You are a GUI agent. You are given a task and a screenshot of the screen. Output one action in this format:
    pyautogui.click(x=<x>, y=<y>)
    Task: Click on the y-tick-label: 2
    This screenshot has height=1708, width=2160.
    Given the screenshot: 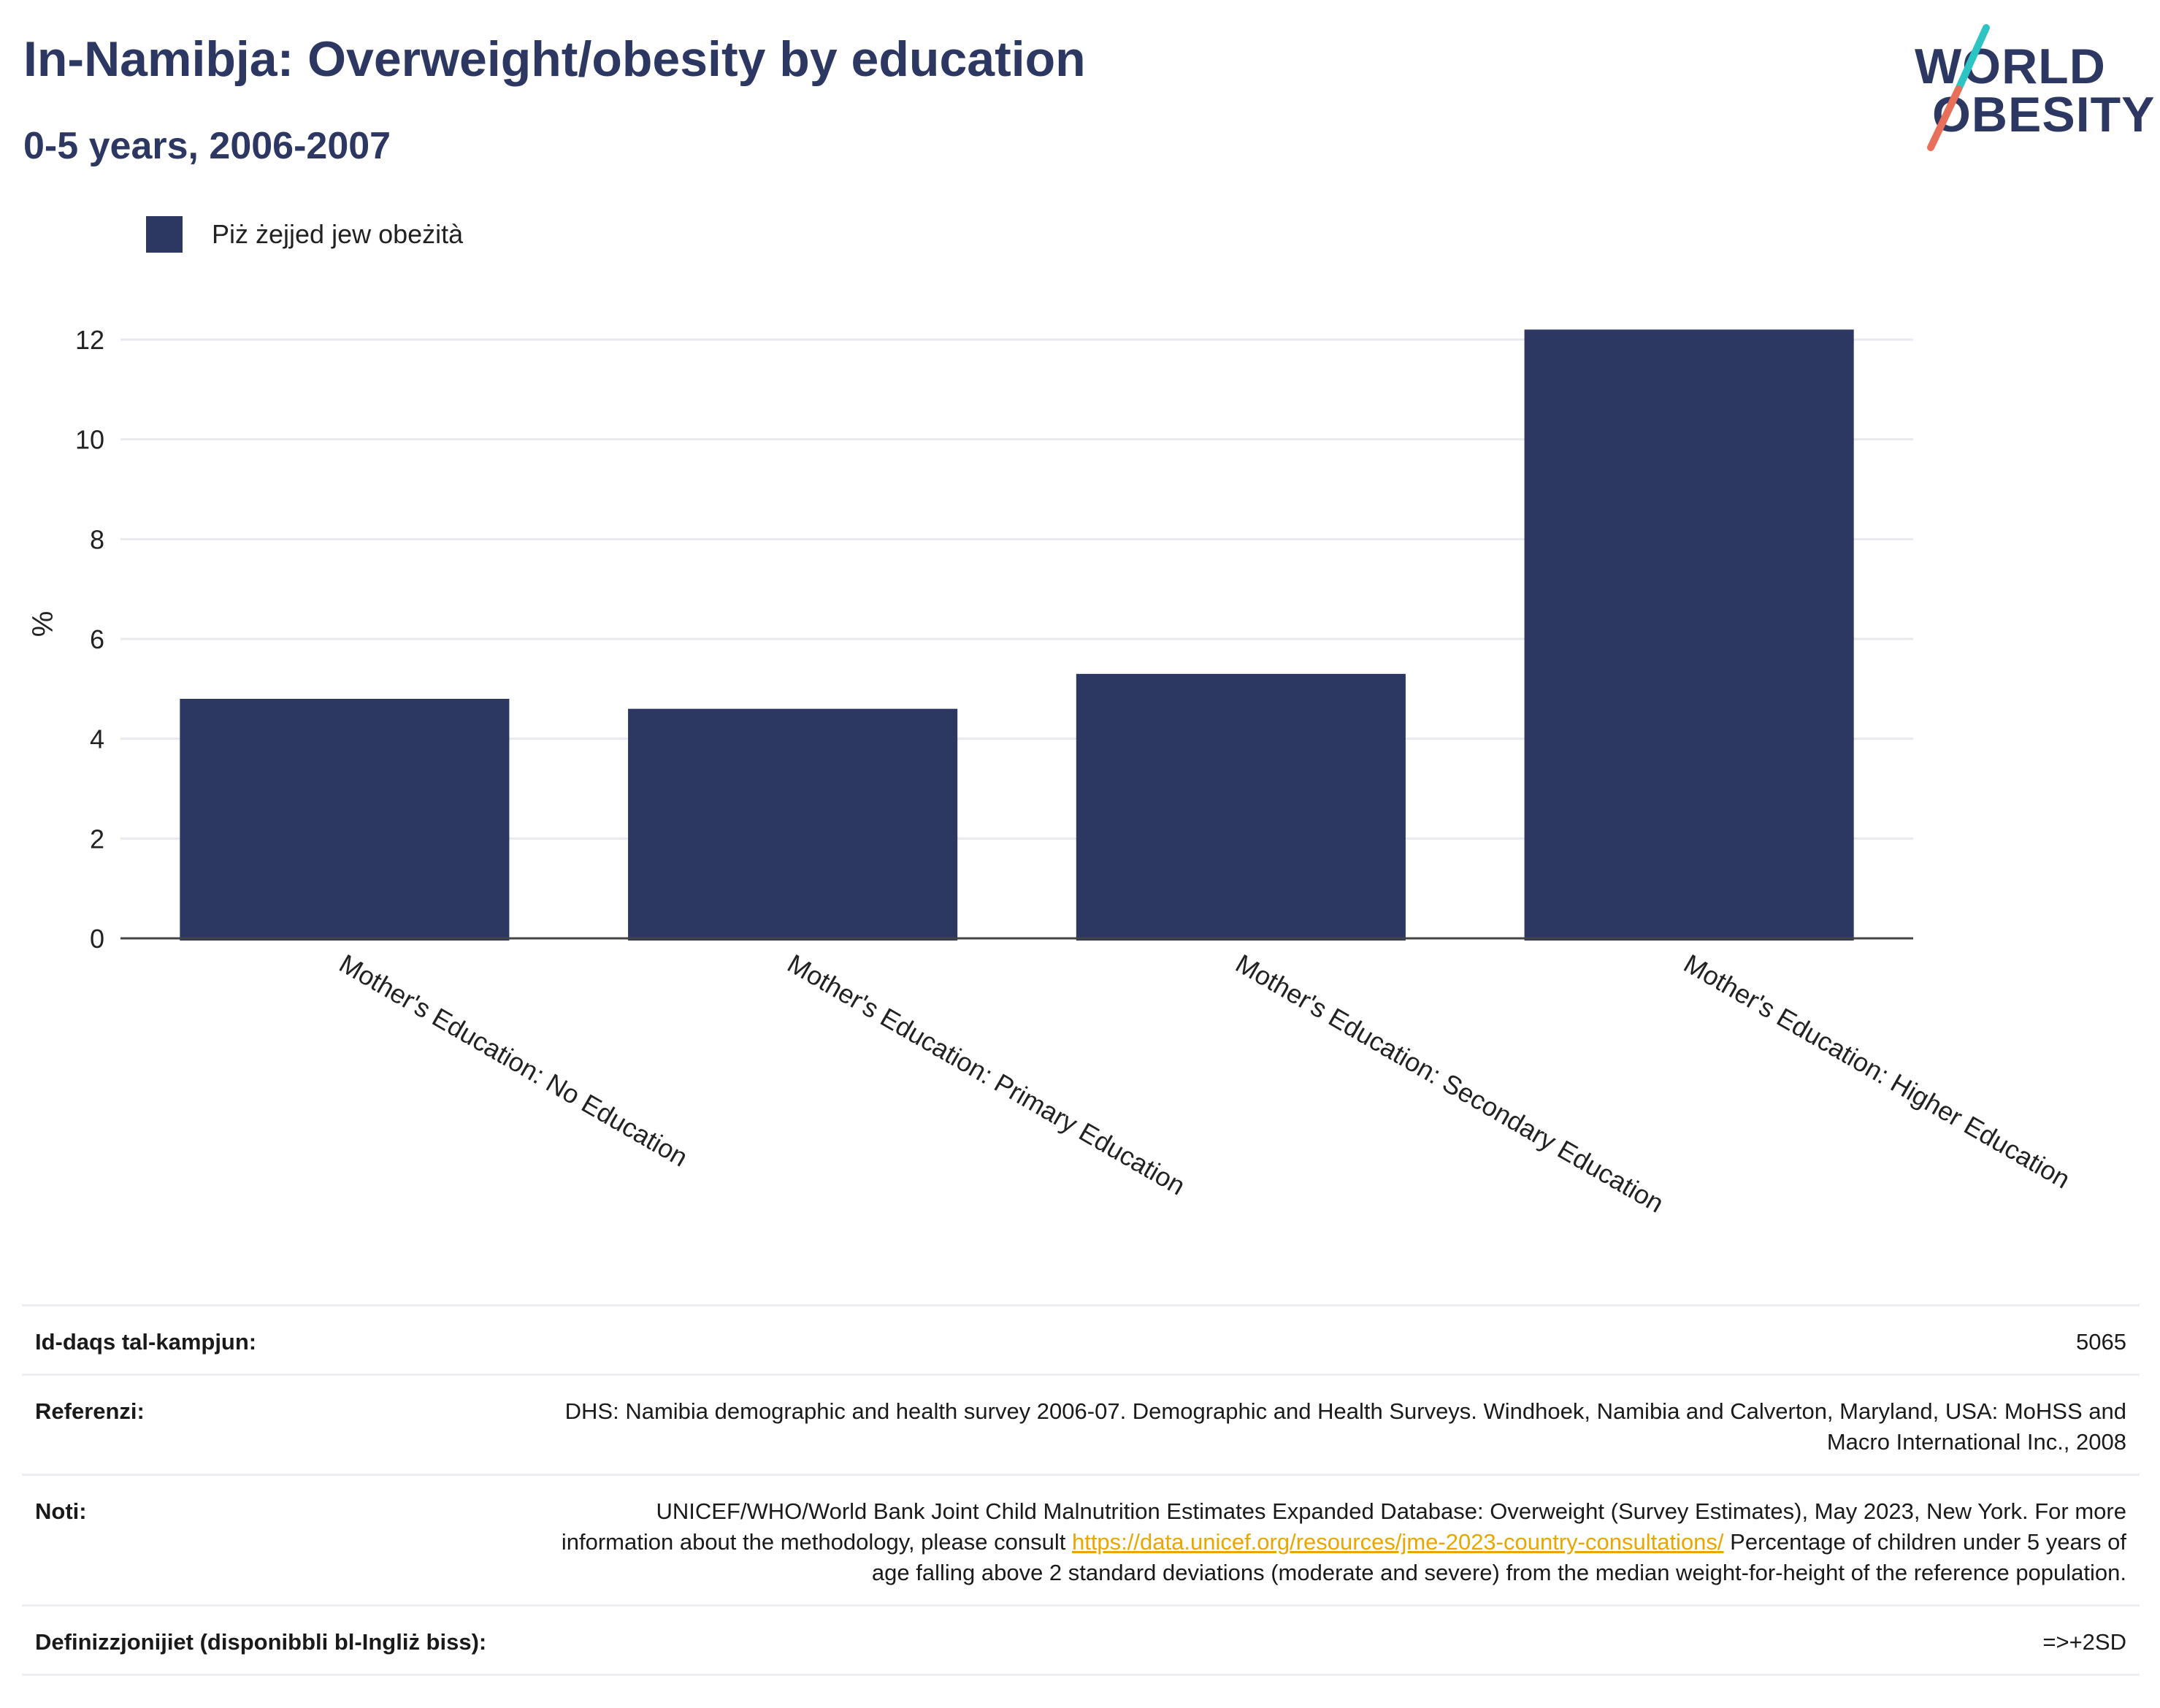 What is the action you would take?
    pyautogui.click(x=97, y=839)
    